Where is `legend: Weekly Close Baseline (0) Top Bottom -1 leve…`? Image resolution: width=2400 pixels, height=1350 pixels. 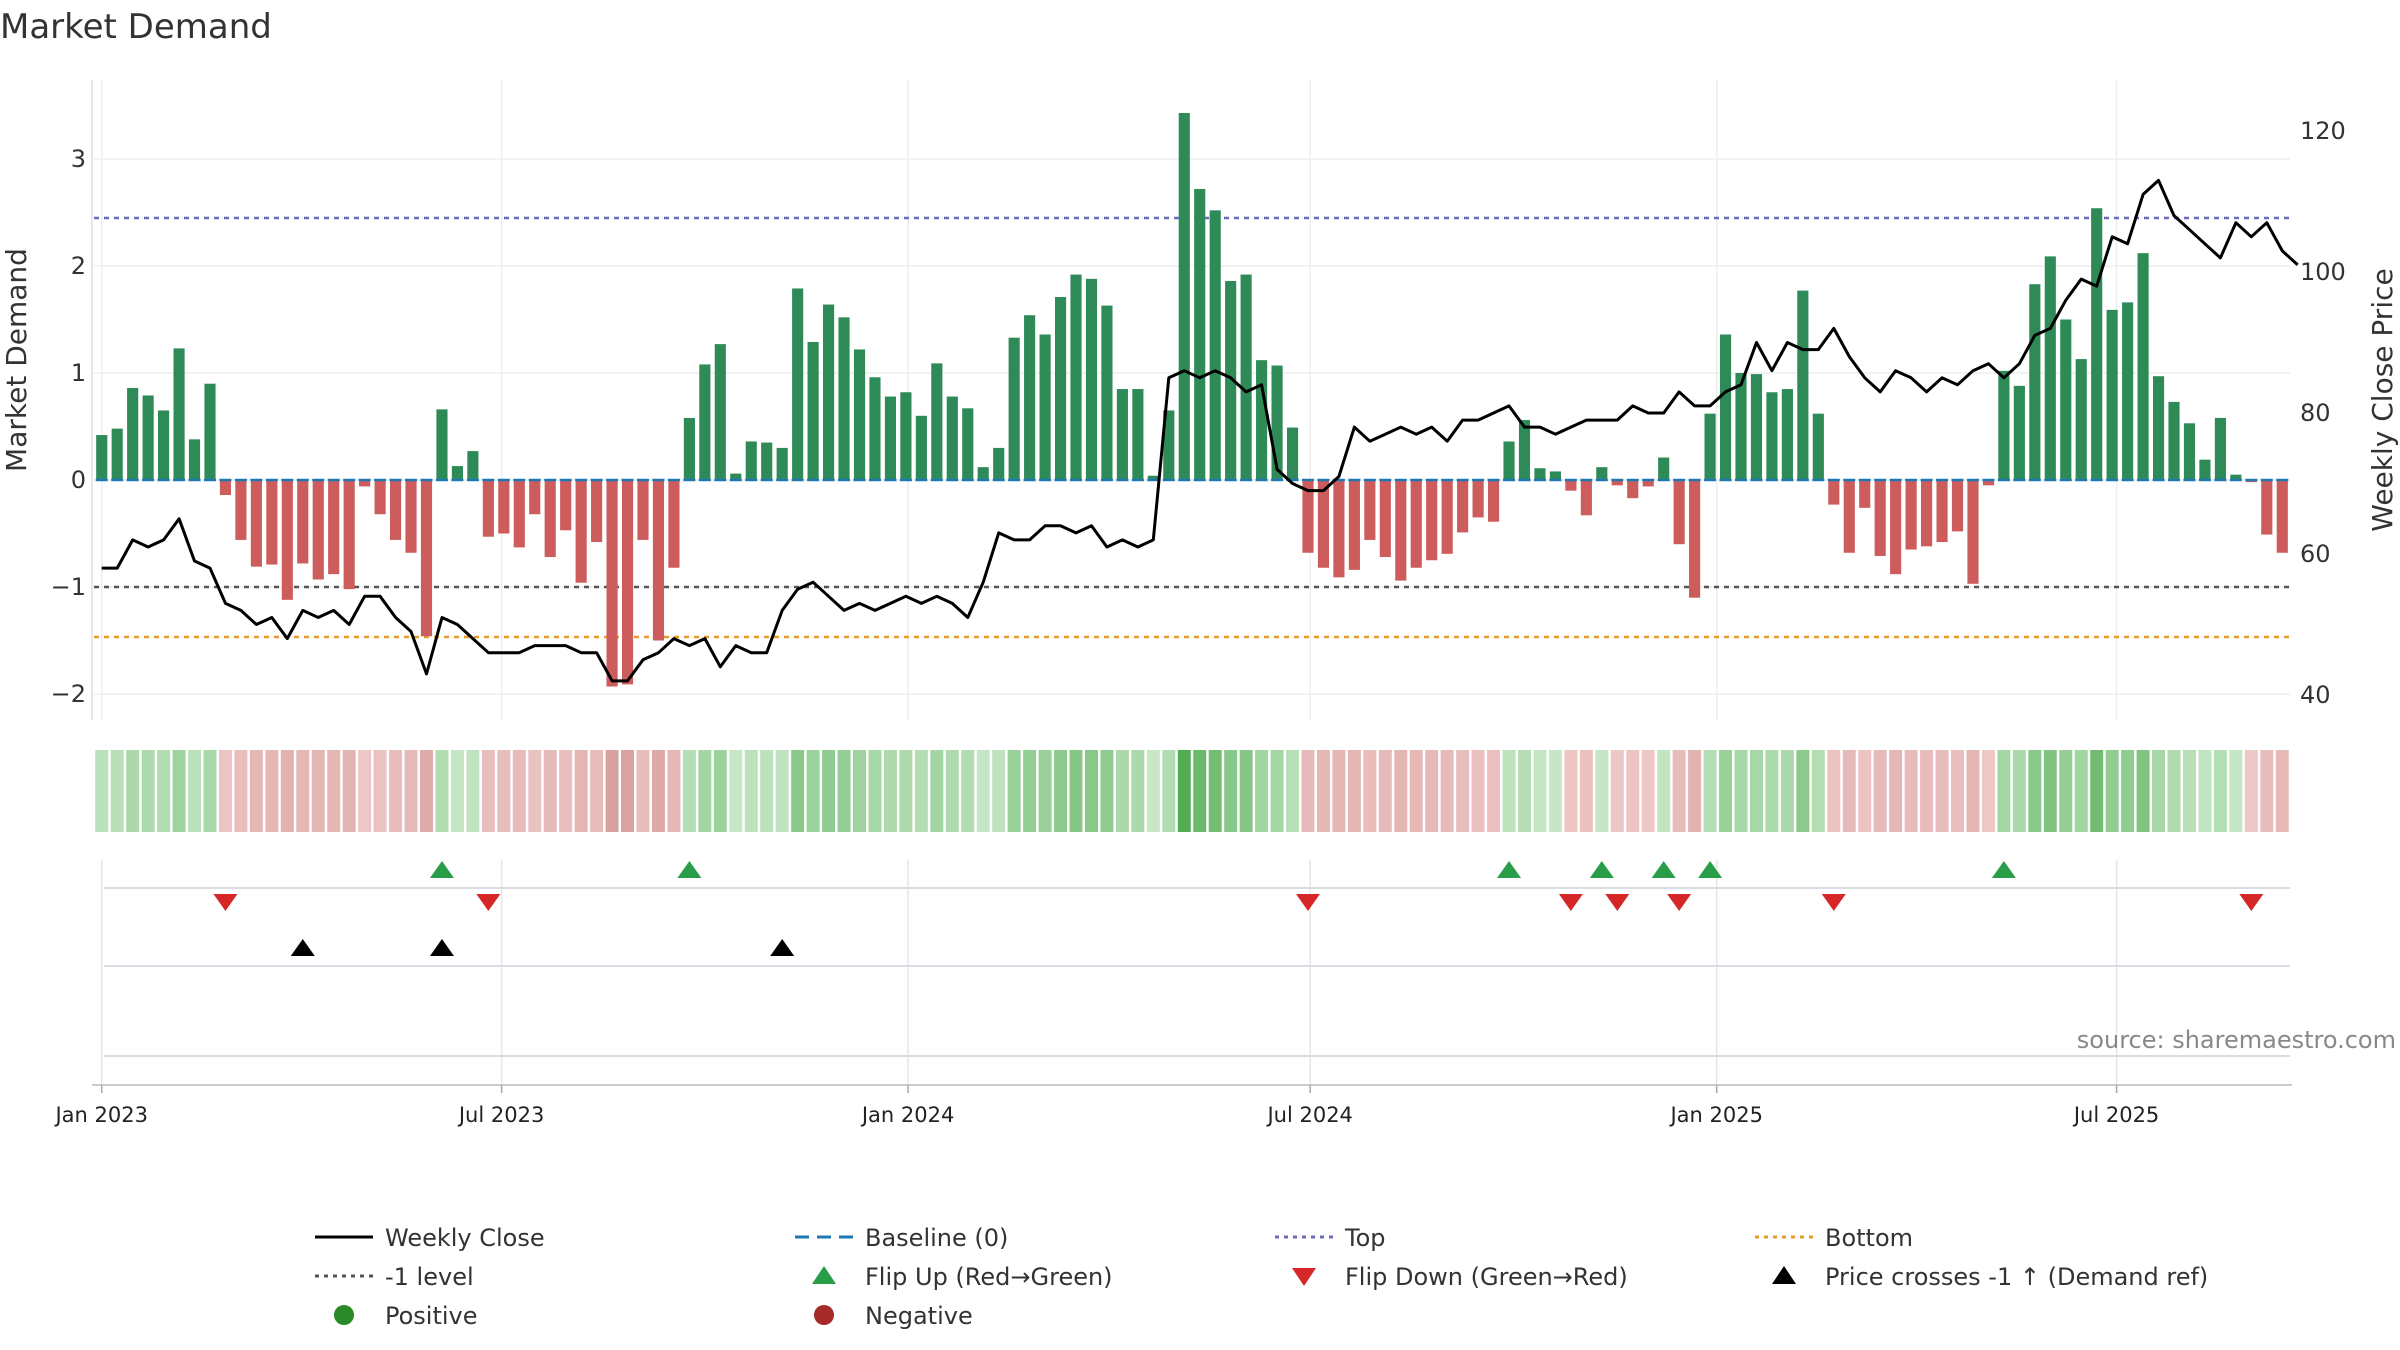 legend: Weekly Close Baseline (0) Top Bottom -1 leve… is located at coordinates (1261, 1277).